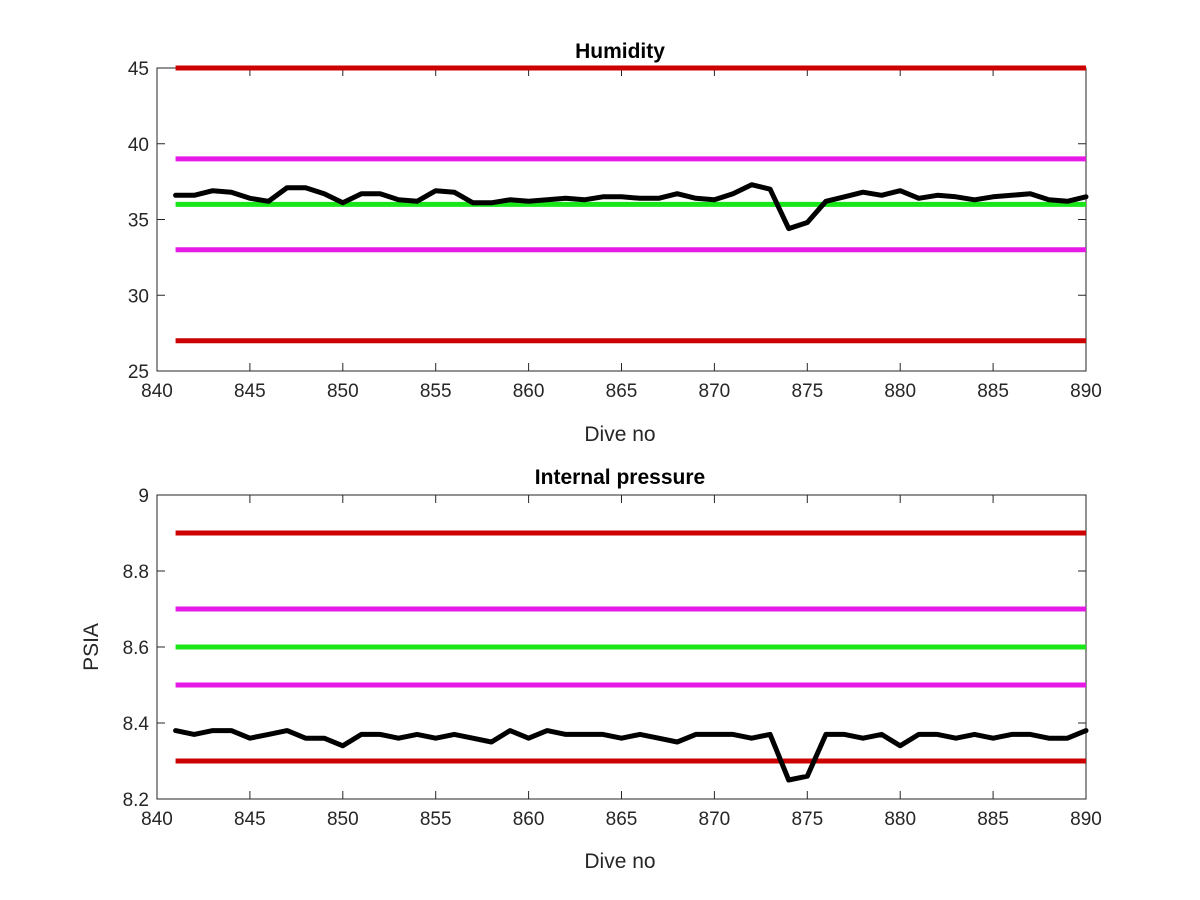 The height and width of the screenshot is (900, 1200). What do you see at coordinates (619, 434) in the screenshot?
I see `humidity-xlabel: Dive no` at bounding box center [619, 434].